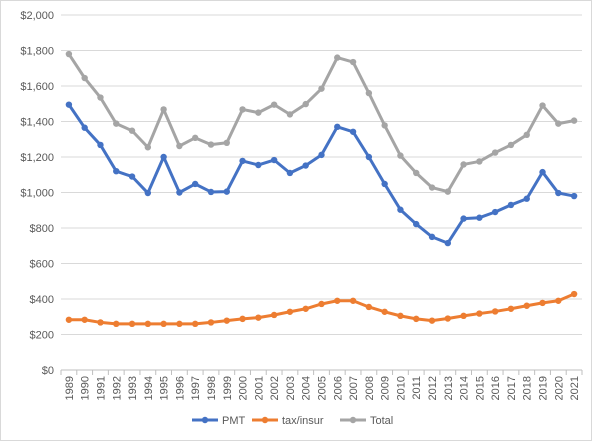  What do you see at coordinates (180, 388) in the screenshot?
I see `x-tick-label: 1996` at bounding box center [180, 388].